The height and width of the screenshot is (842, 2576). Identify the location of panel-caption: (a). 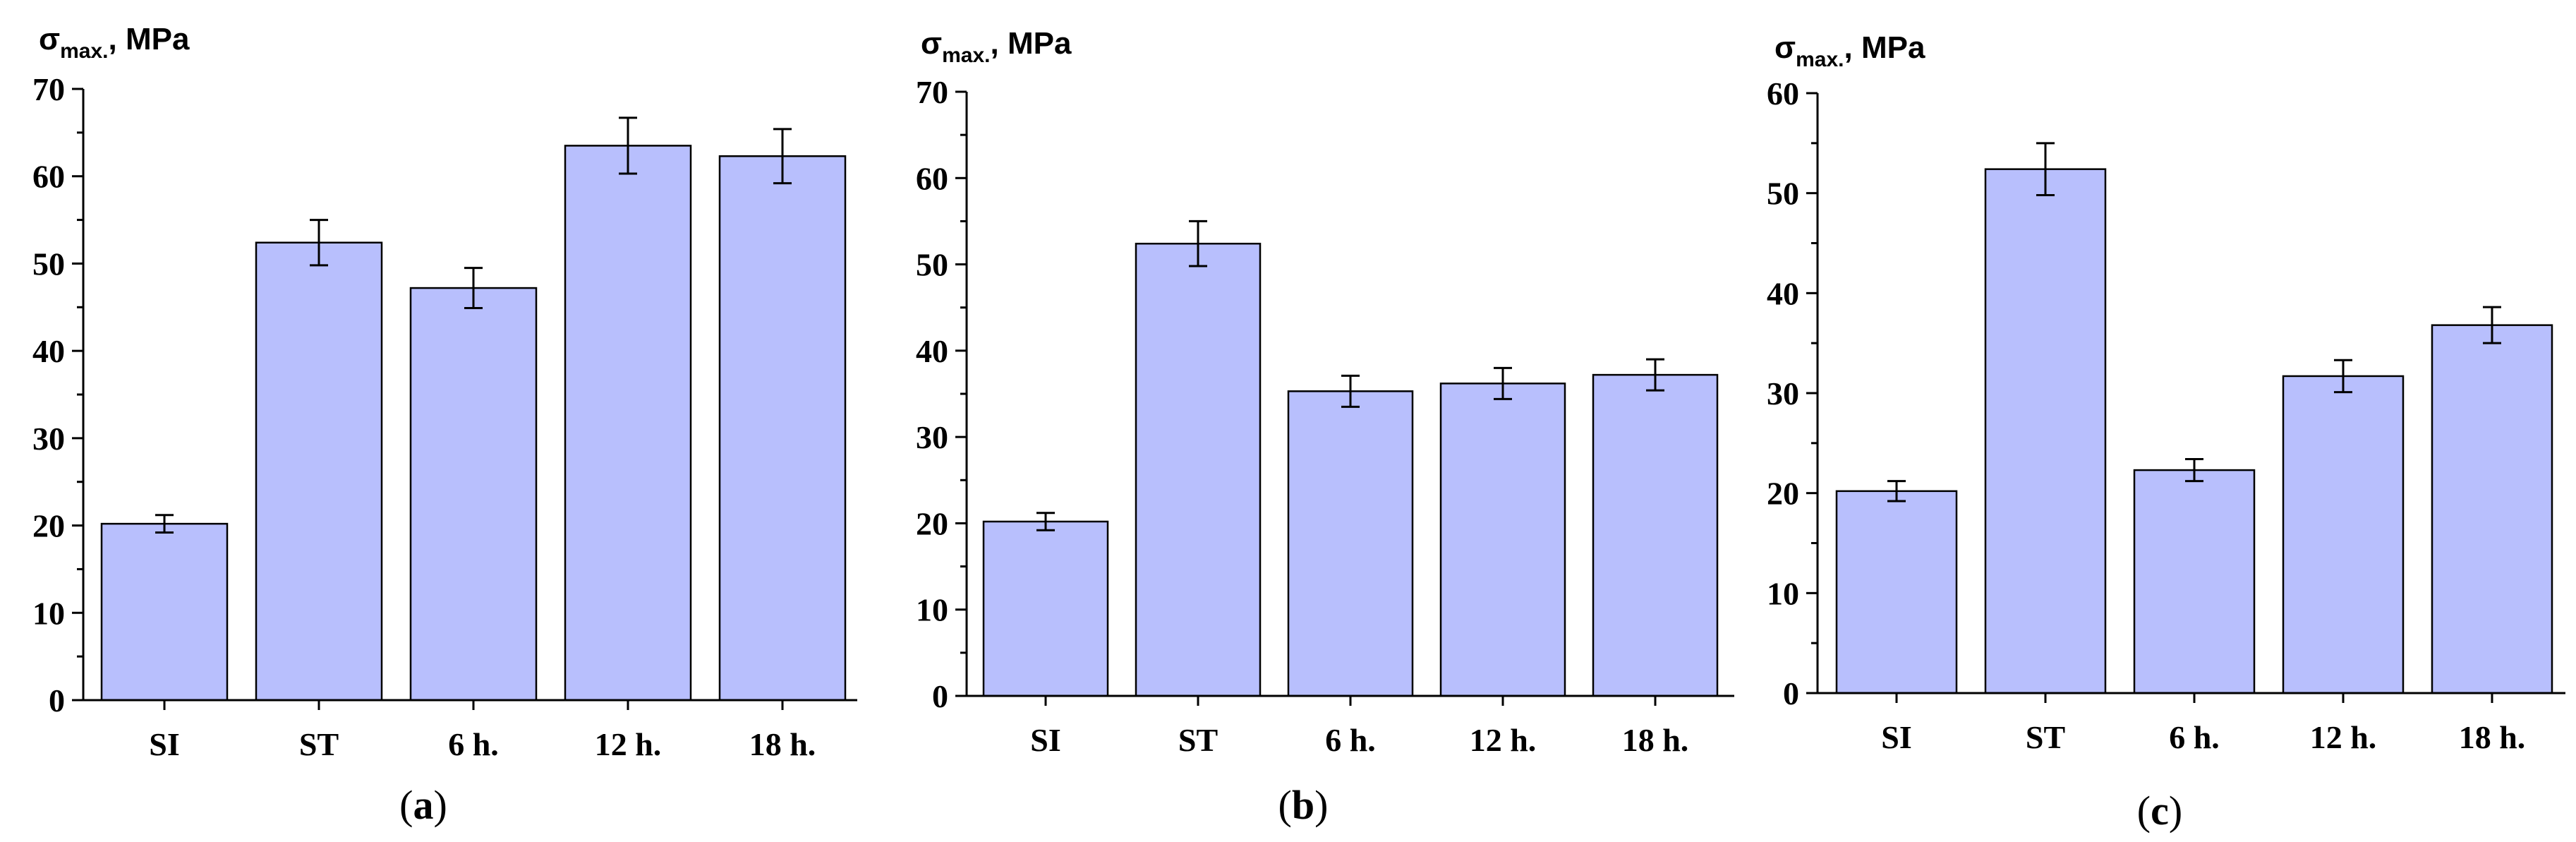
(423, 805).